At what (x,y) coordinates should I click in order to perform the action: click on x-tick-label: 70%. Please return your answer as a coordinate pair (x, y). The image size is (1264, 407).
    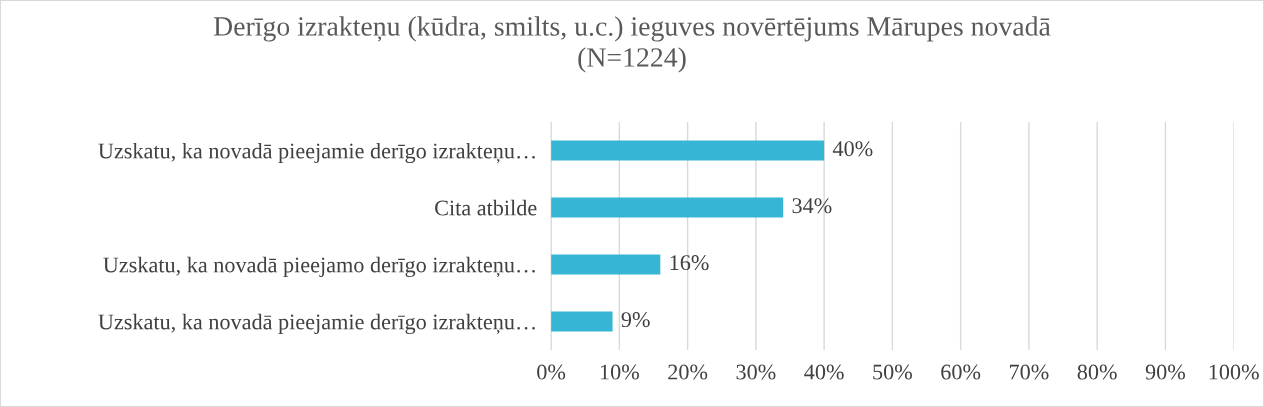
    Looking at the image, I should click on (1029, 372).